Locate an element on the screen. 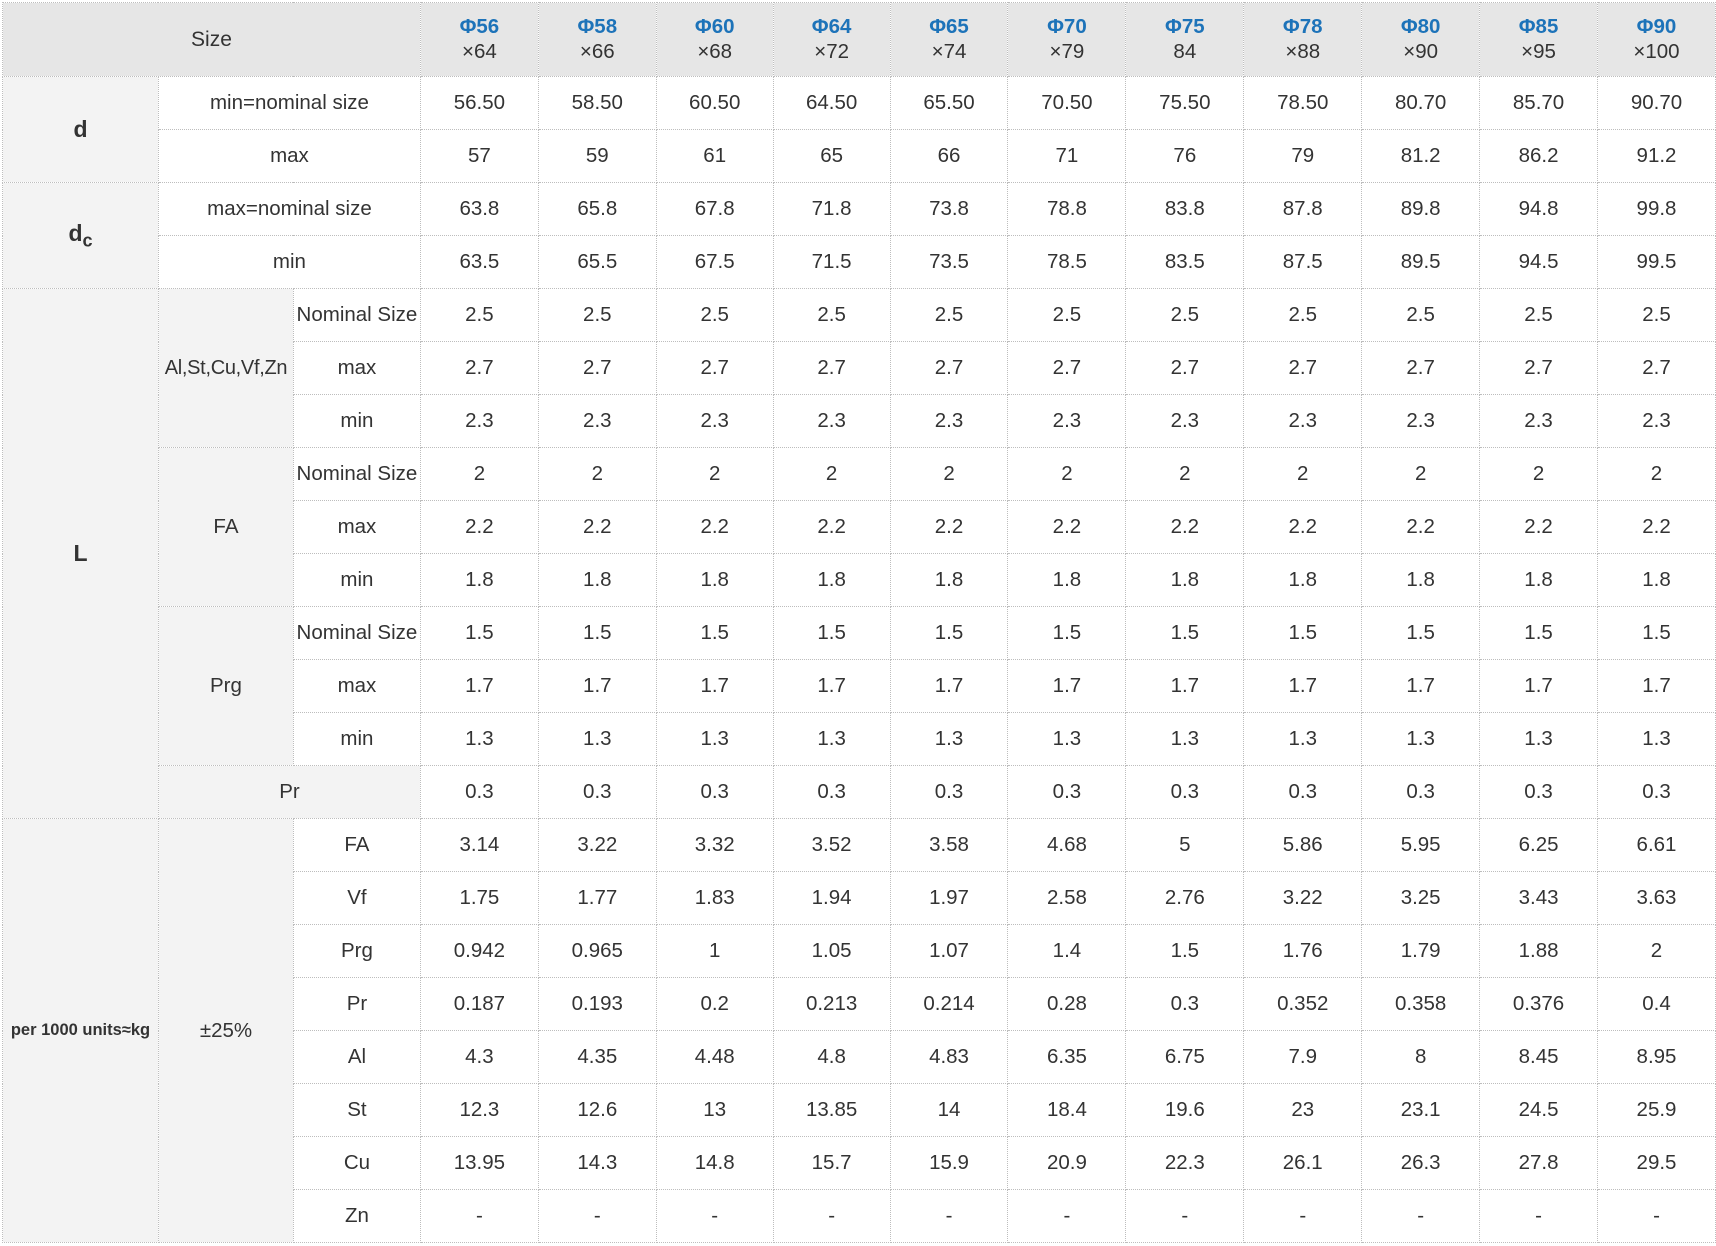 The height and width of the screenshot is (1246, 1716). value-cell: 13.95 is located at coordinates (479, 1163).